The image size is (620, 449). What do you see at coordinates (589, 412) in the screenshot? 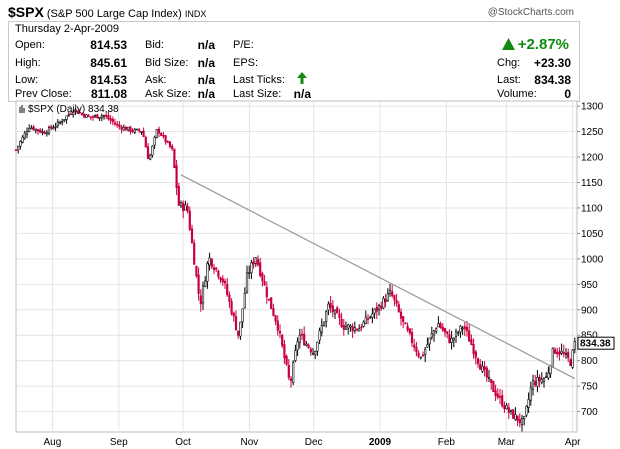
I see `y-tick-label: 700` at bounding box center [589, 412].